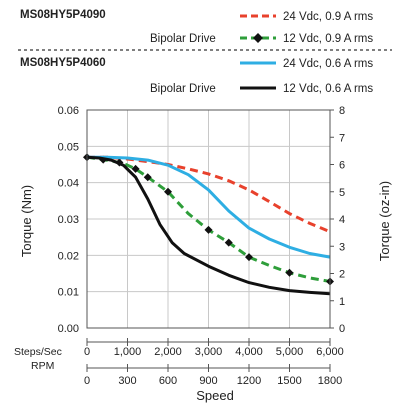 This screenshot has height=407, width=401. I want to click on x-tick-label: 3,000, so click(209, 352).